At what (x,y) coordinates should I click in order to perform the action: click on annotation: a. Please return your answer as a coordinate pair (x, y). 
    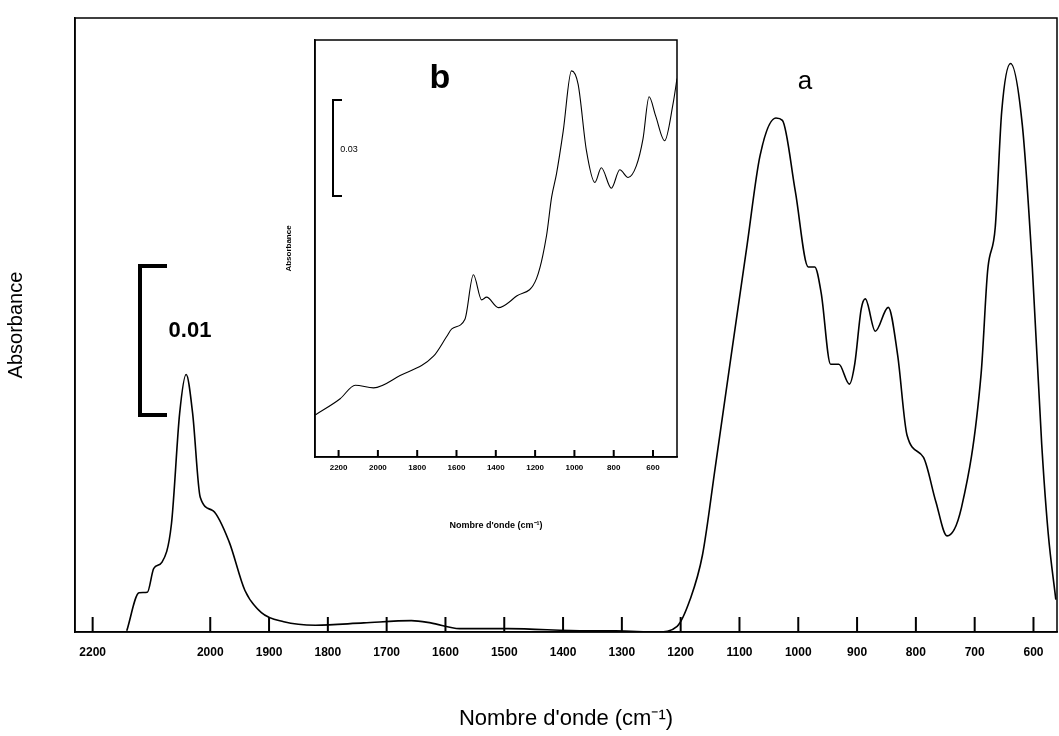
    Looking at the image, I should click on (805, 80).